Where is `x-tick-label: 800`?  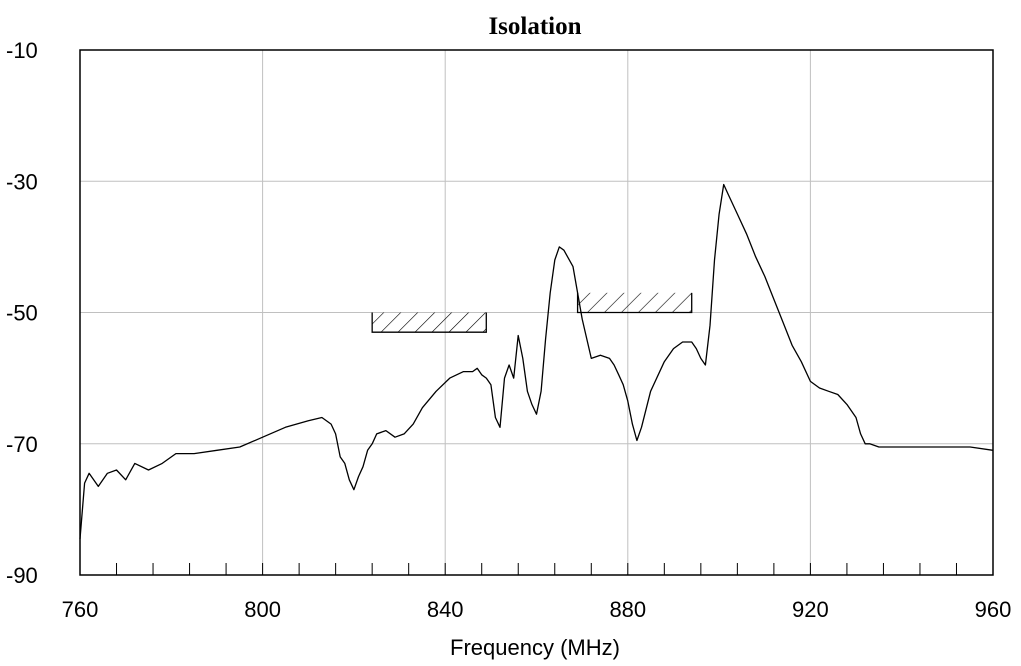
x-tick-label: 800 is located at coordinates (262, 609).